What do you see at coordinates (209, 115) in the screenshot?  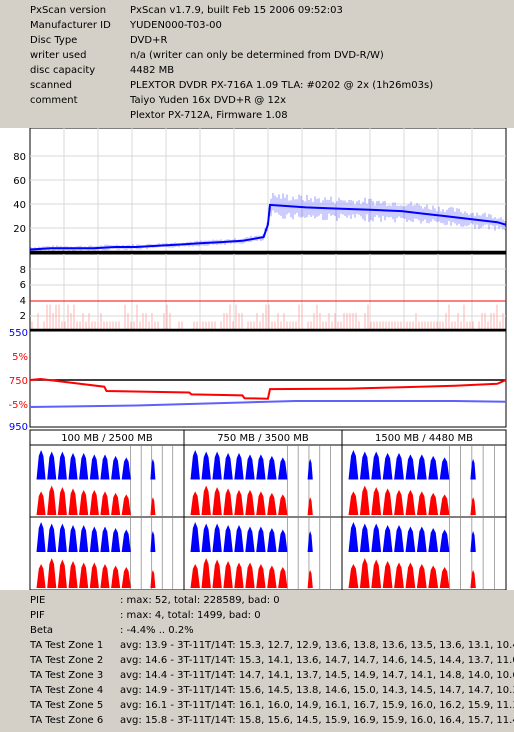 I see `info-value: Plextor PX-712A, Firmware 1.08` at bounding box center [209, 115].